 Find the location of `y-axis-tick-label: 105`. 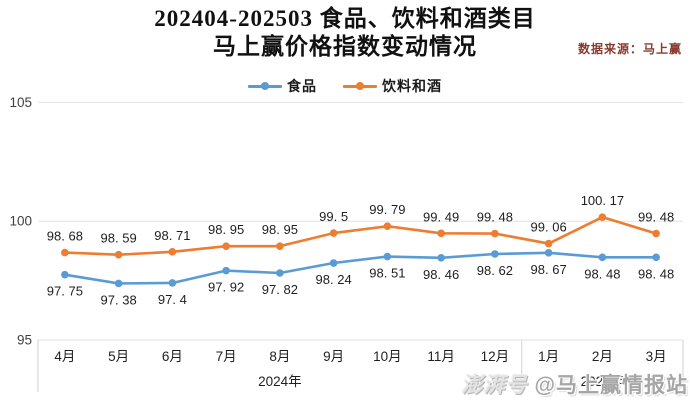

y-axis-tick-label: 105 is located at coordinates (20, 102).